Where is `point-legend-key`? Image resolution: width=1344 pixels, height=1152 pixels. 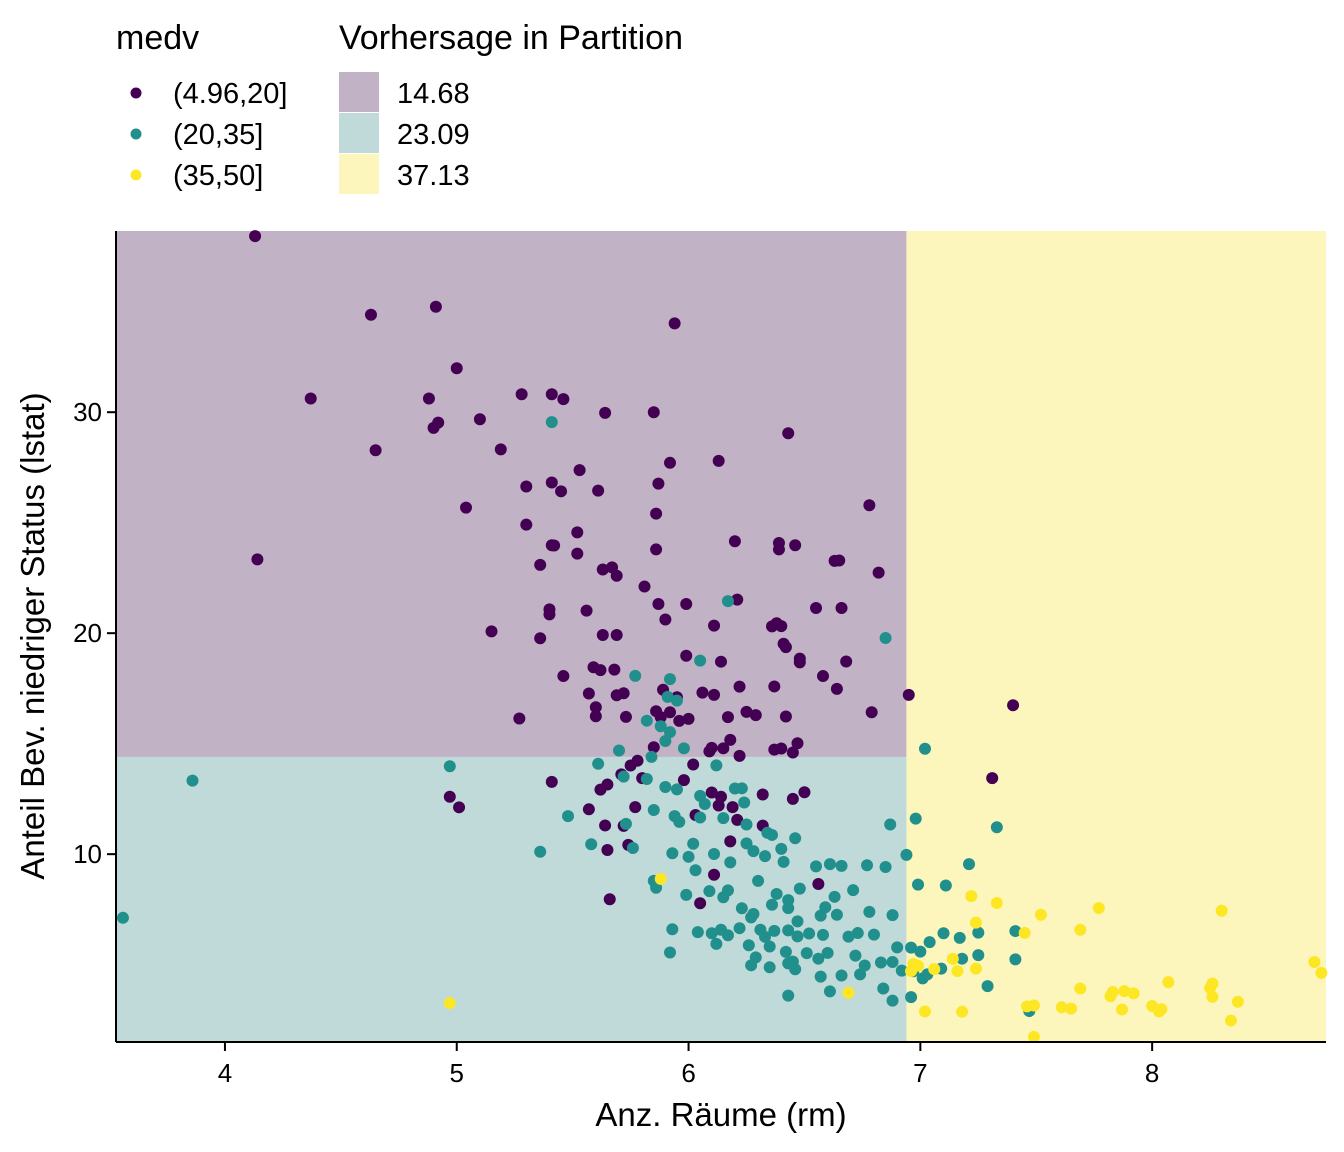 point-legend-key is located at coordinates (136, 93).